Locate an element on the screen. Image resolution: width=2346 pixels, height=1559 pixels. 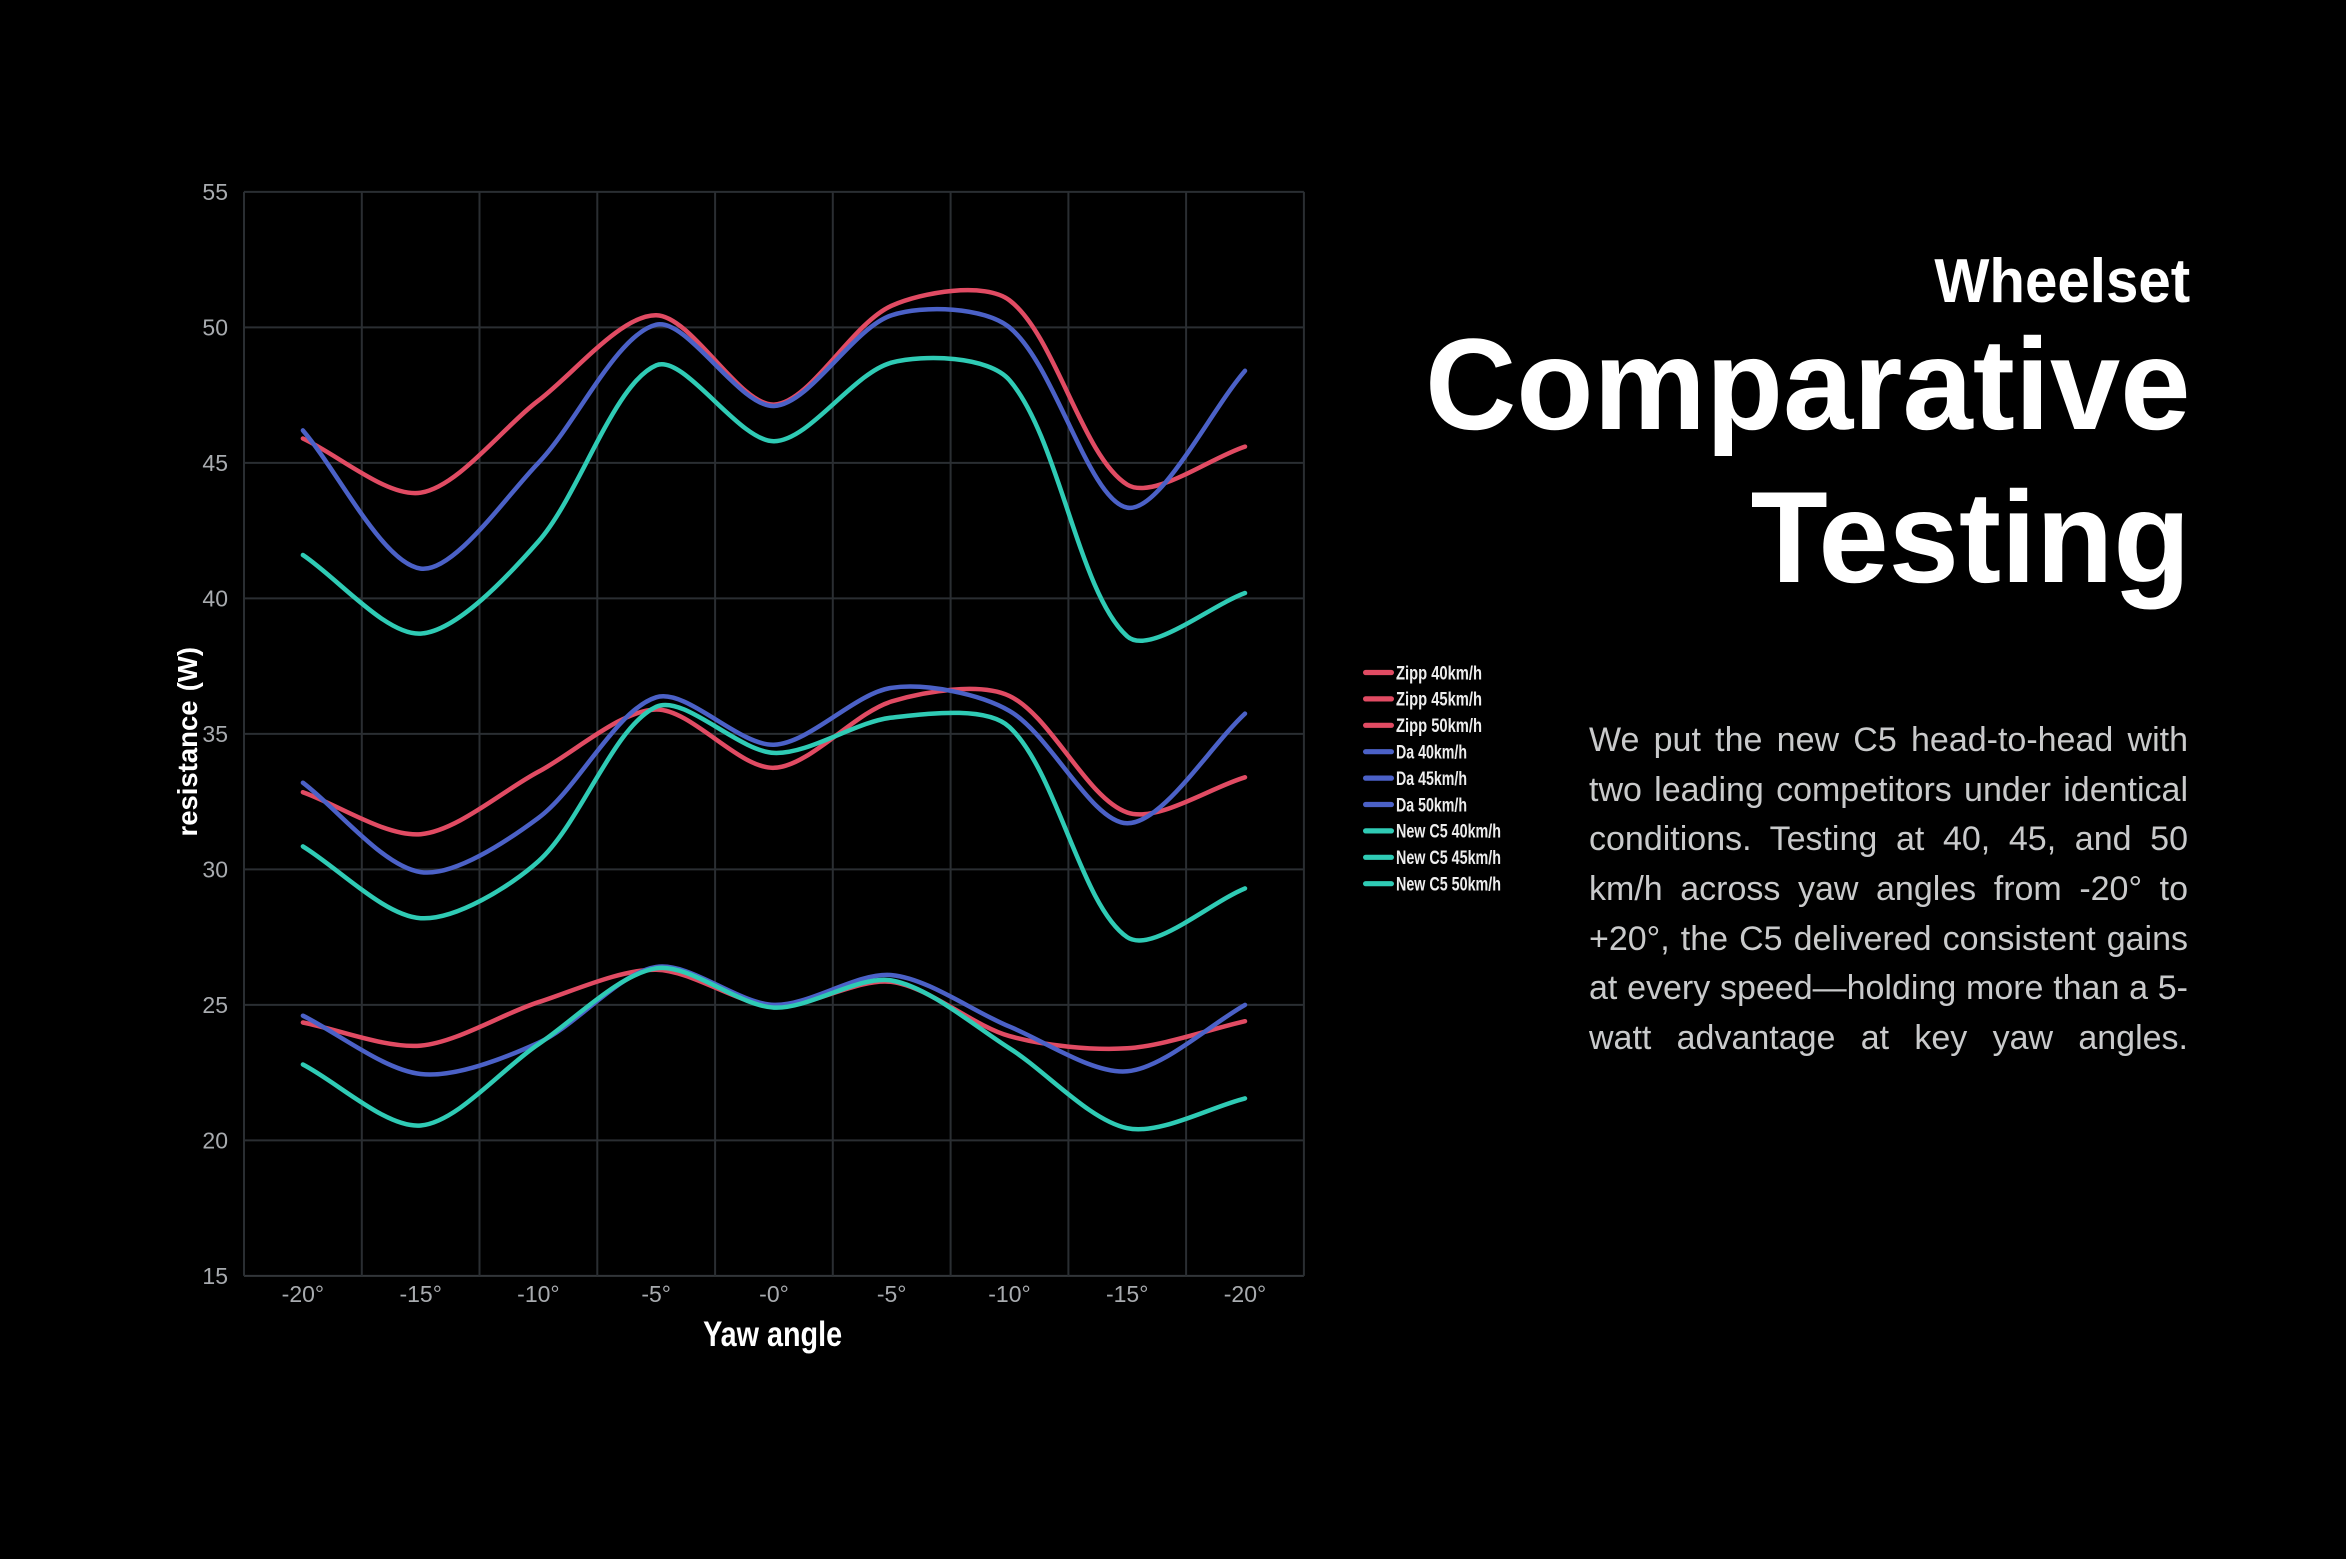
svg-text: New C5 40km/h is located at coordinates (1448, 832).